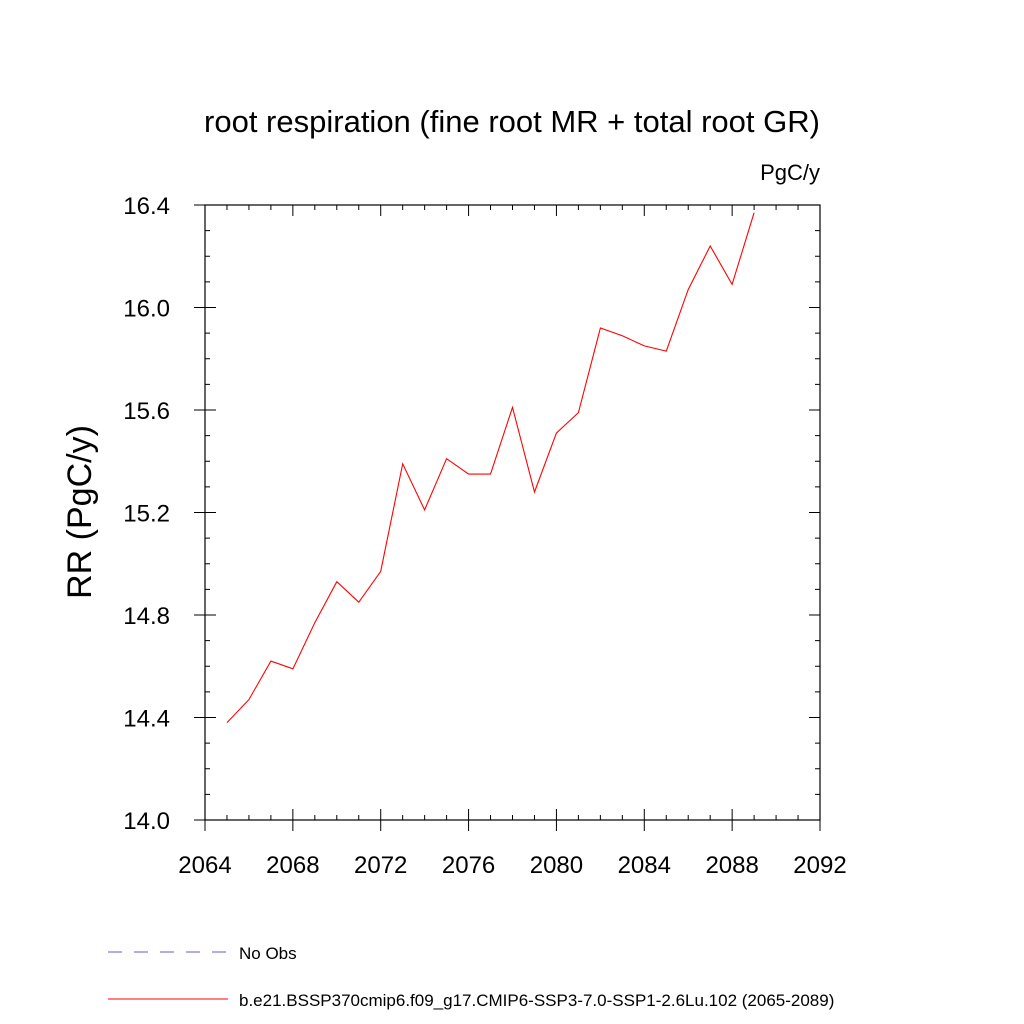 Image resolution: width=1024 pixels, height=1024 pixels. Describe the element at coordinates (146, 309) in the screenshot. I see `y-tick-label: 16.0` at that location.